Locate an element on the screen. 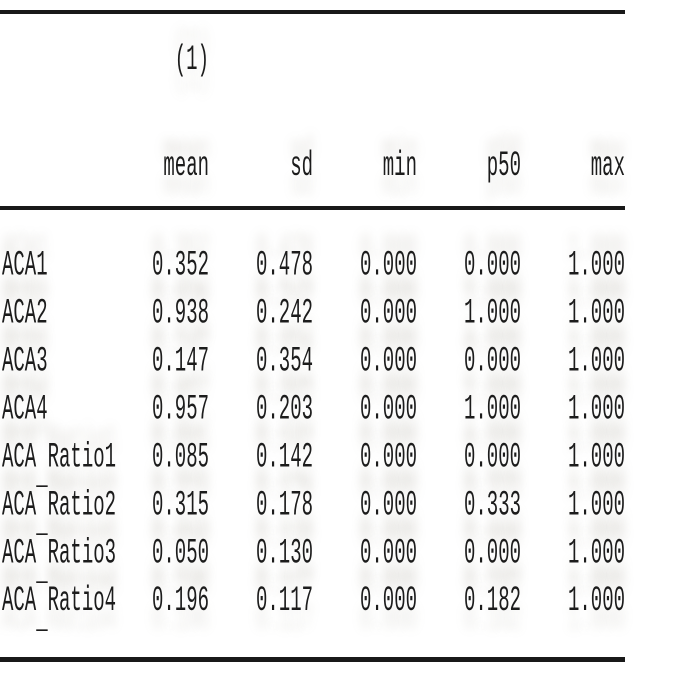 Image resolution: width=700 pixels, height=700 pixels. row-label: ACA_Ratio3 is located at coordinates (59, 561).